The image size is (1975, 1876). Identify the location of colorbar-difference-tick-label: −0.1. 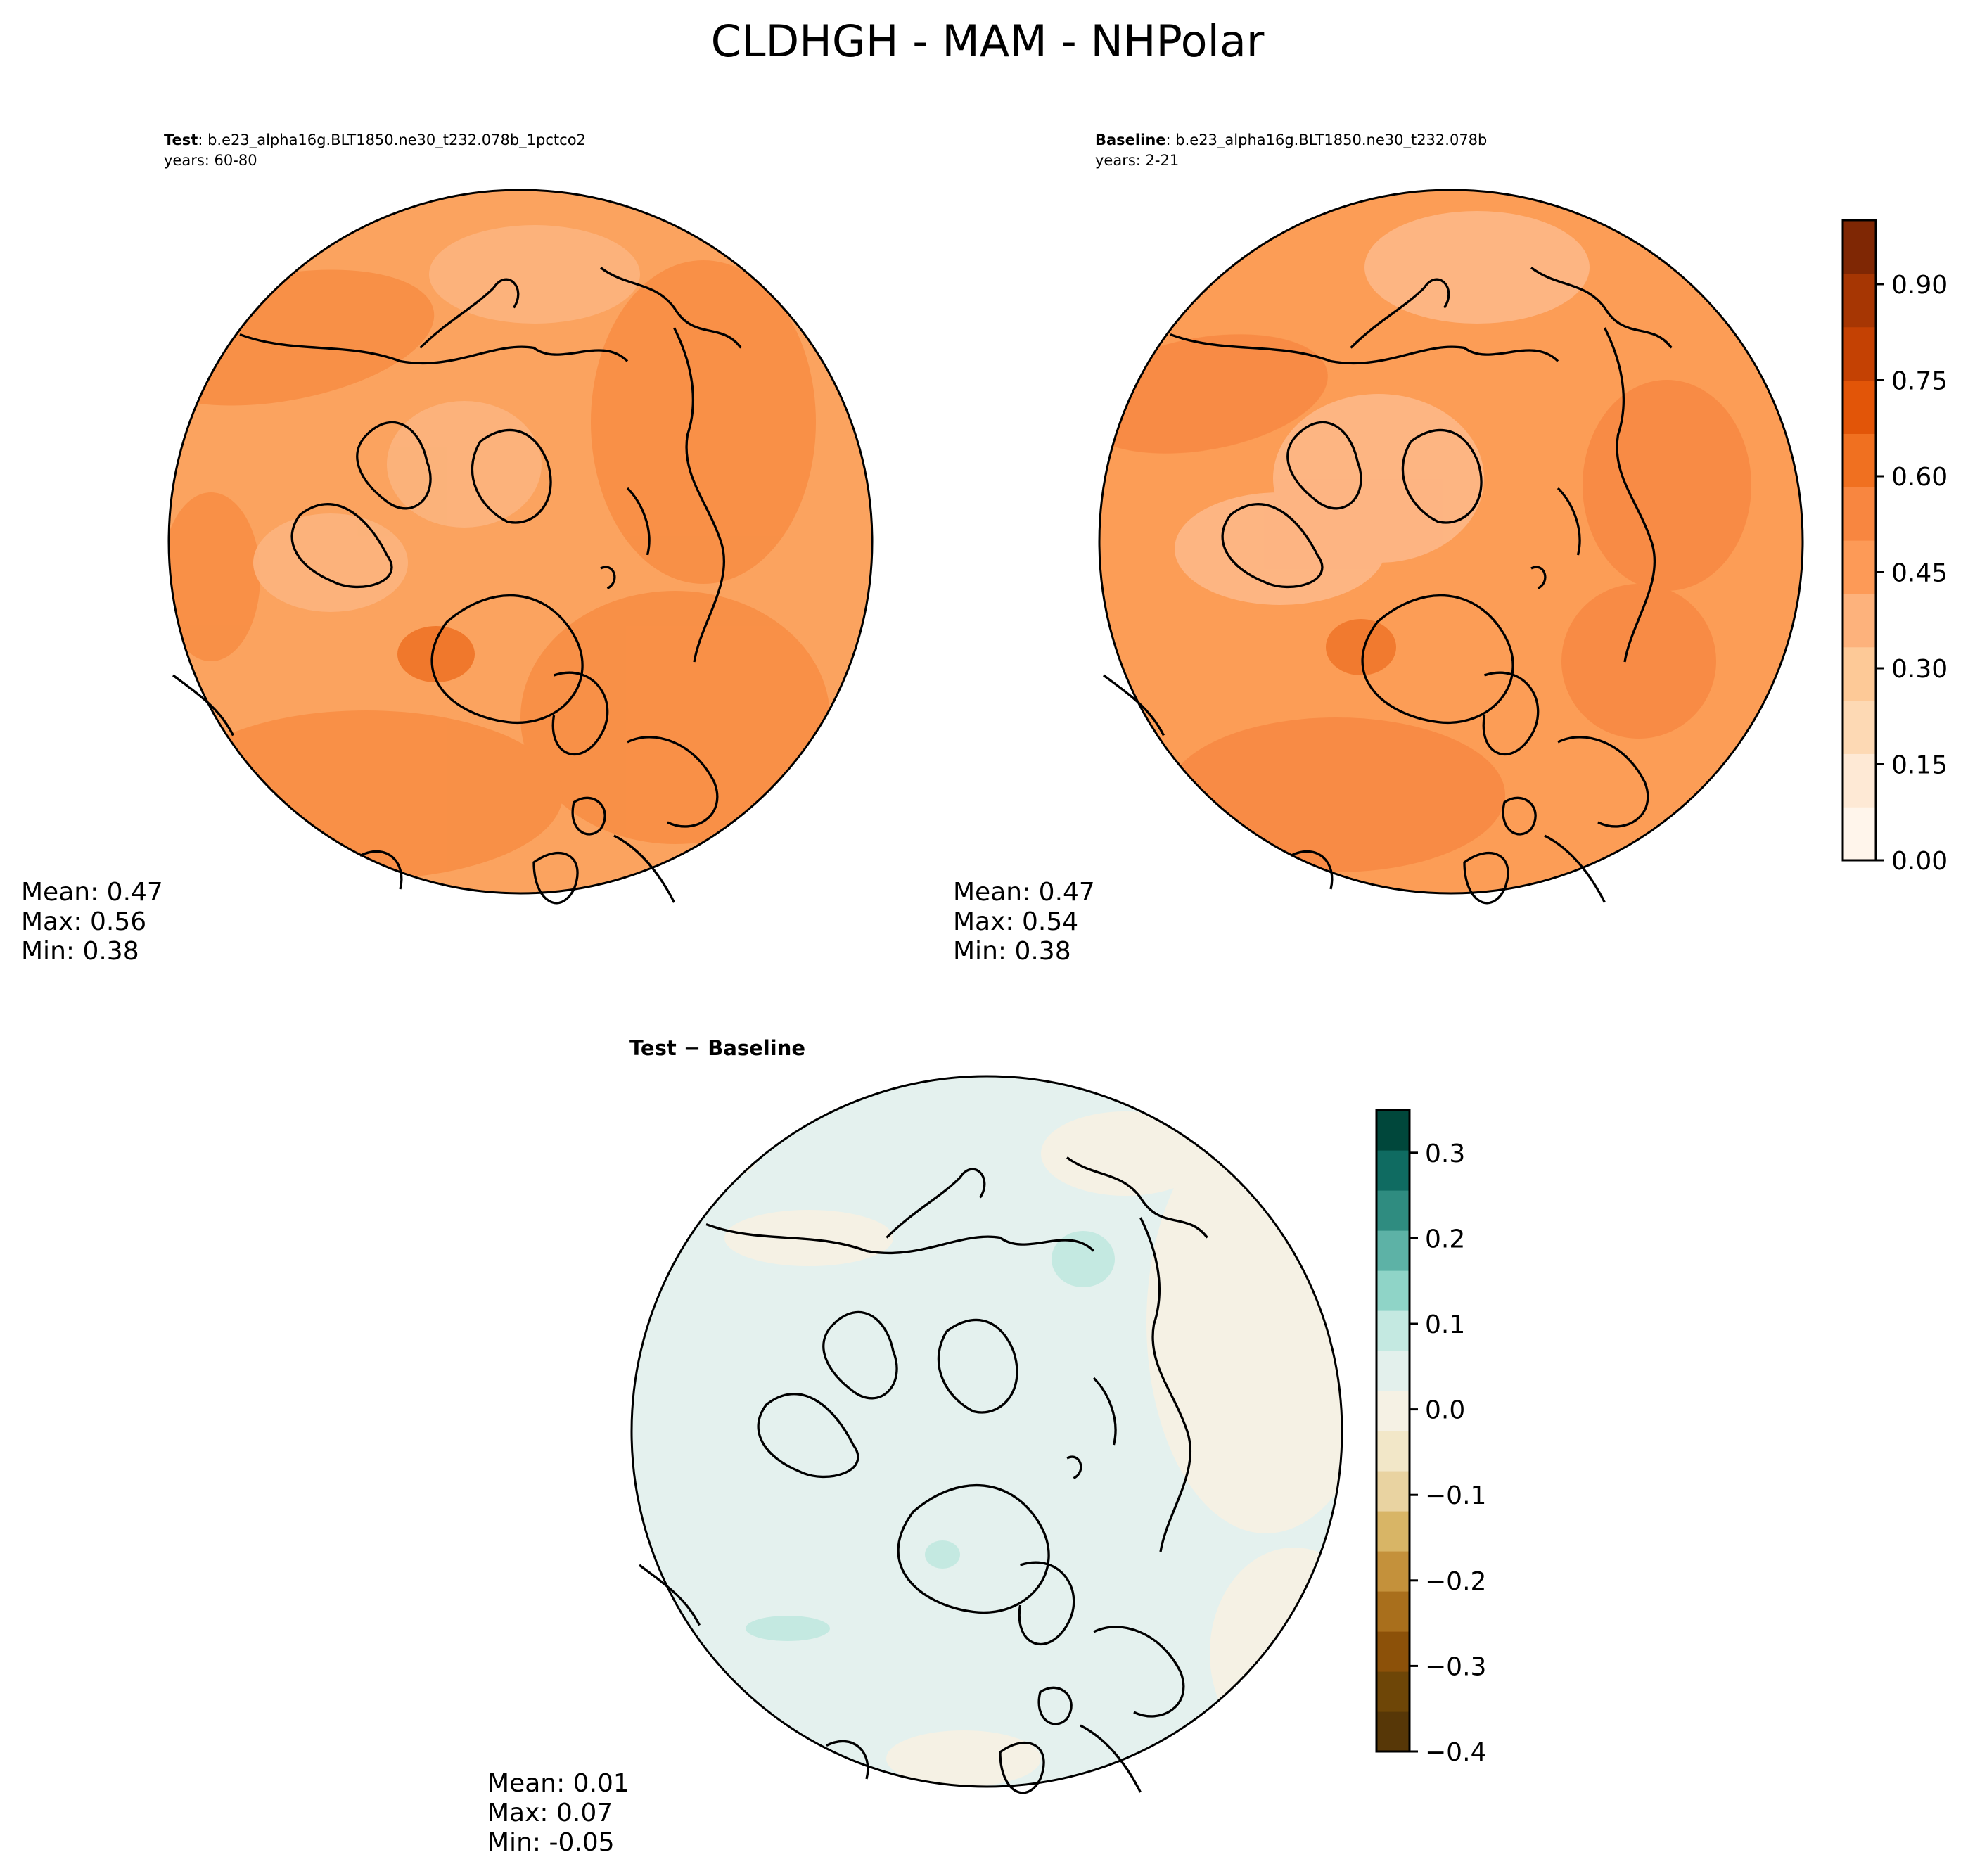
(1455, 1495).